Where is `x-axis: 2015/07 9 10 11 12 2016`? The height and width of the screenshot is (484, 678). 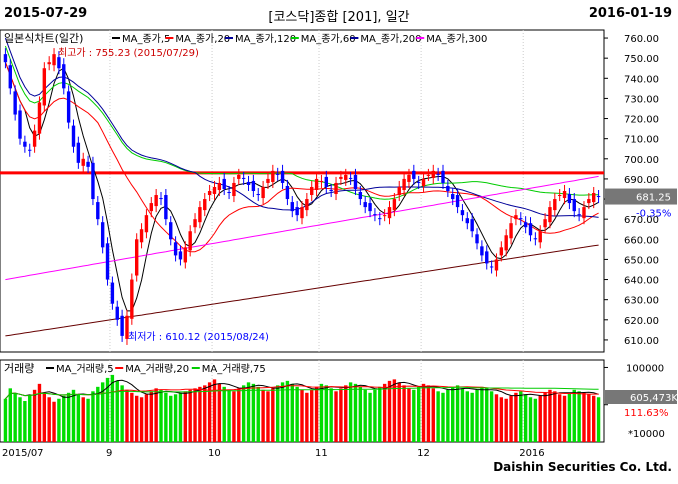
x-axis: 2015/07 9 10 11 12 2016 is located at coordinates (273, 453).